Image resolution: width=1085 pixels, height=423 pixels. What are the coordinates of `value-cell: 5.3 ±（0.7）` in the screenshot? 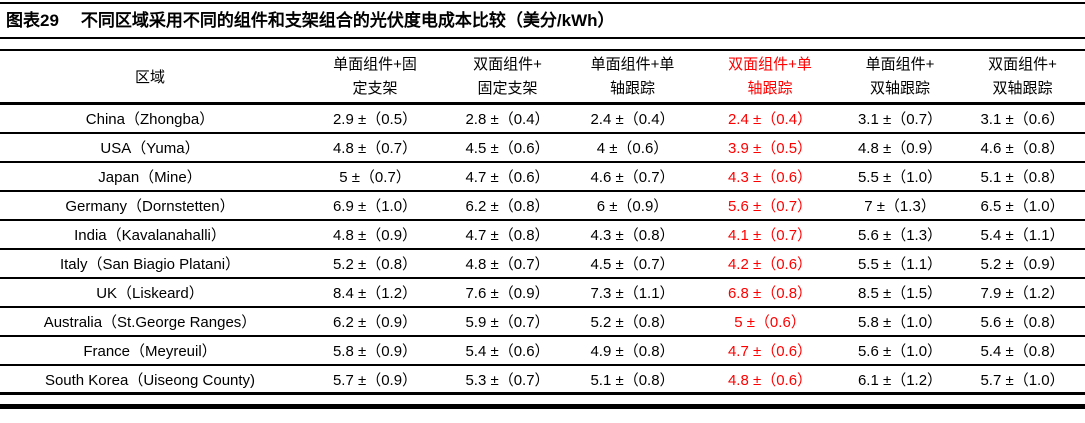 It's located at (507, 380).